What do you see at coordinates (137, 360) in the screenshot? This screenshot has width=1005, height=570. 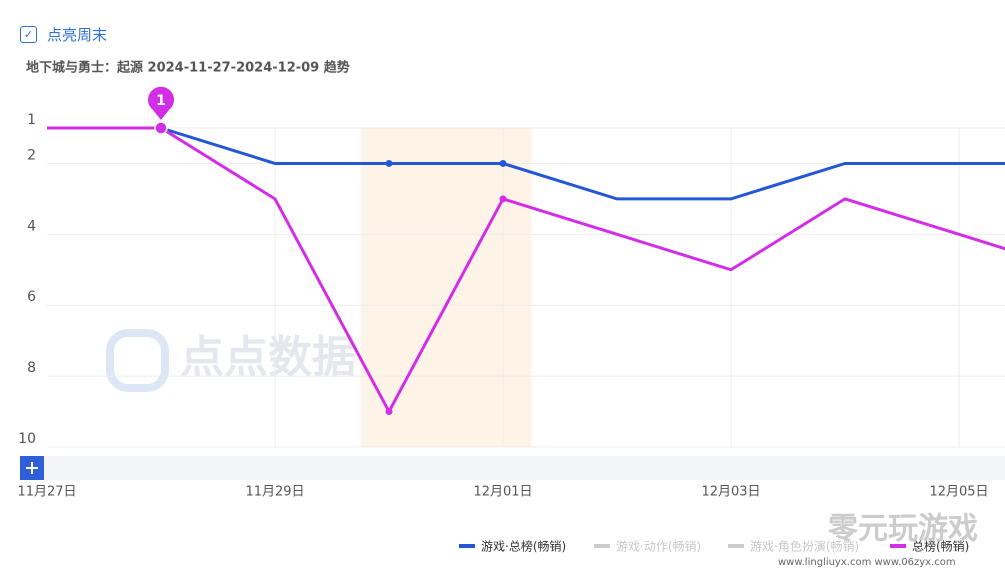 I see `watermark-logo` at bounding box center [137, 360].